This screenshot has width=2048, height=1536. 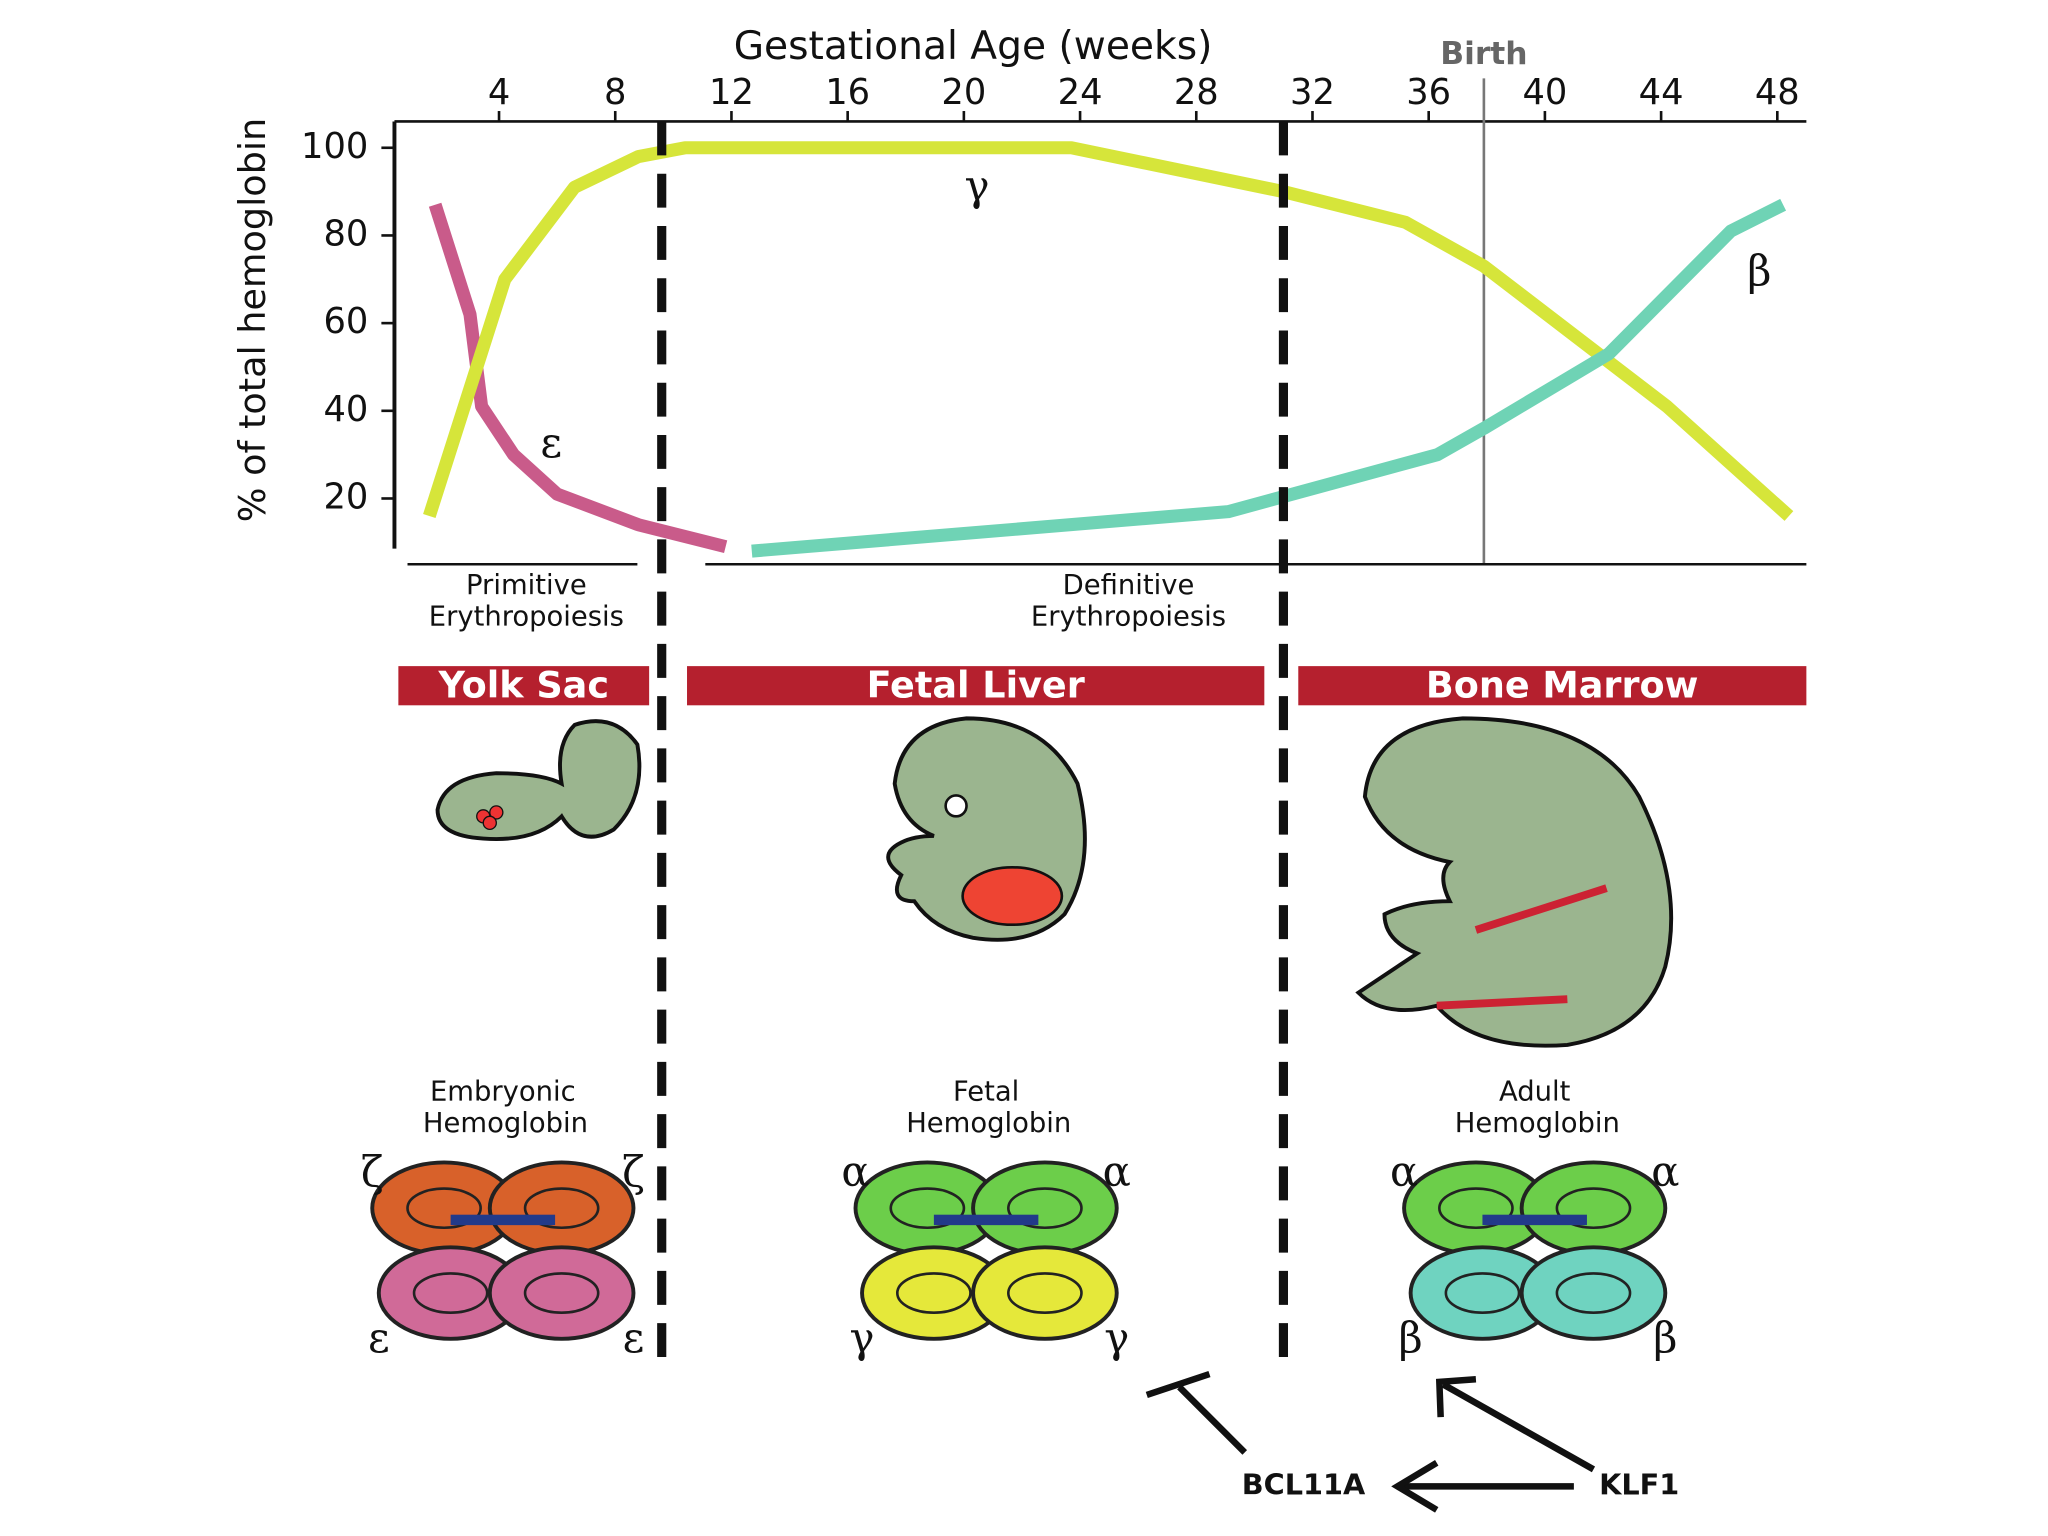 I want to click on hemoglobin-label: Fetal, so click(x=986, y=1092).